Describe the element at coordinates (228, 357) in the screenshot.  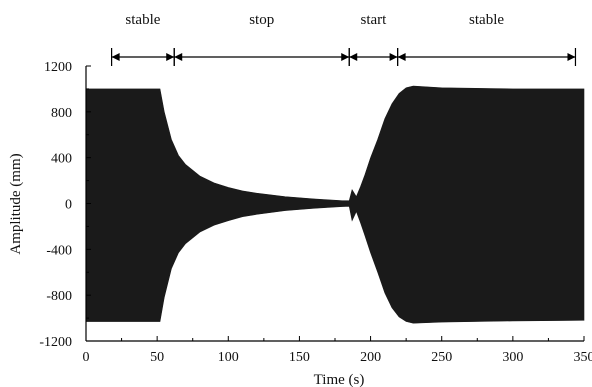
I see `x-tick-label: 100` at that location.